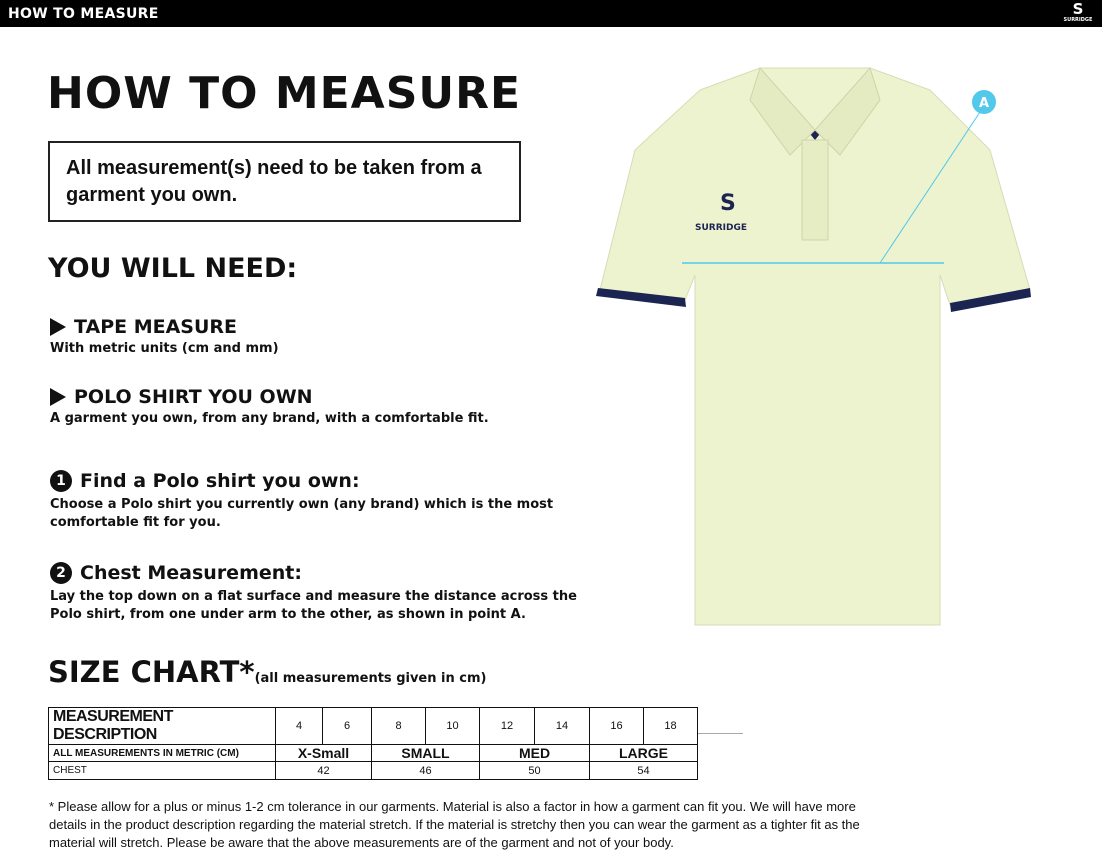  I want to click on header-title: HOW TO MEASURE, so click(83, 14).